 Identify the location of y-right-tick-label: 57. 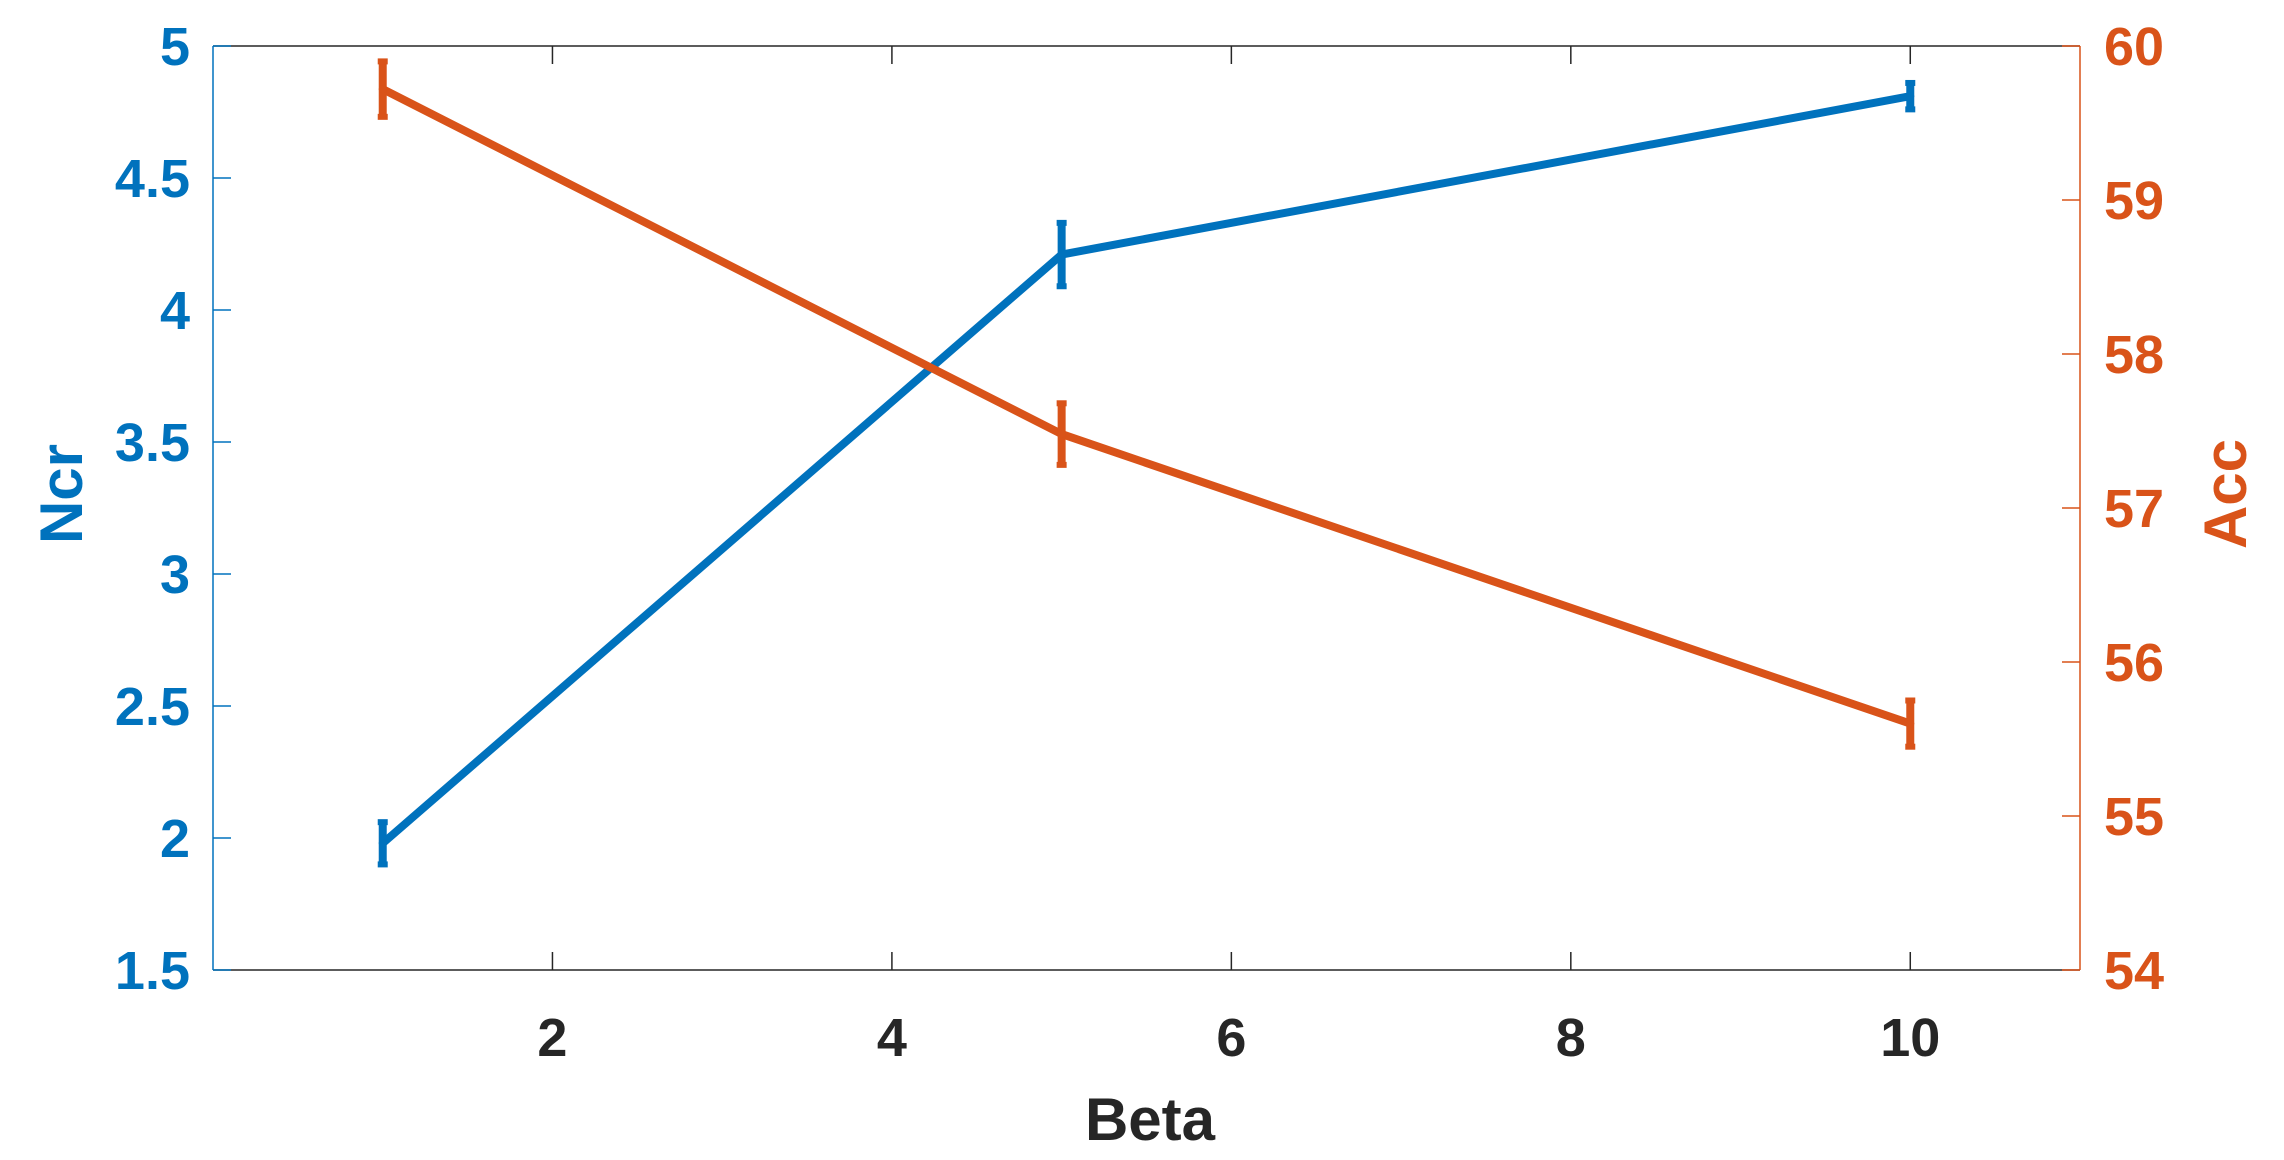
(2134, 509).